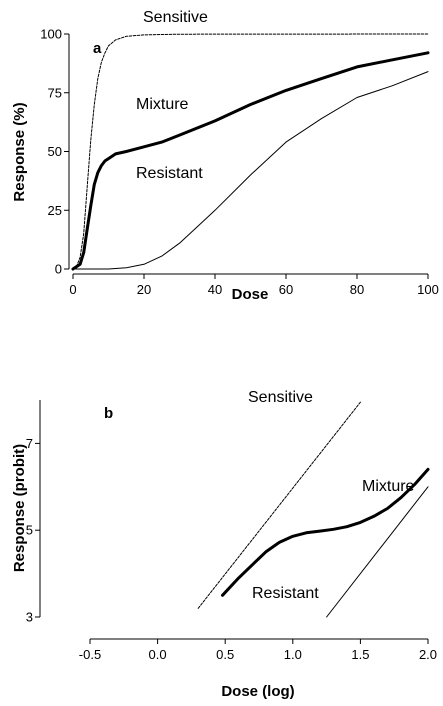 The width and height of the screenshot is (443, 706). I want to click on panel-a-x-tick-label: 60, so click(286, 289).